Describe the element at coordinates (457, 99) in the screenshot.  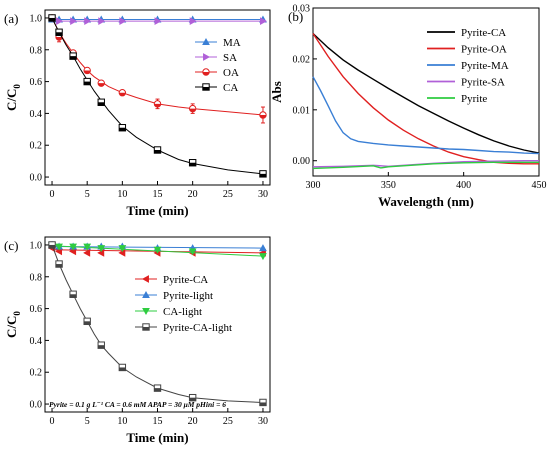
I see `legend-item: Pyrite` at that location.